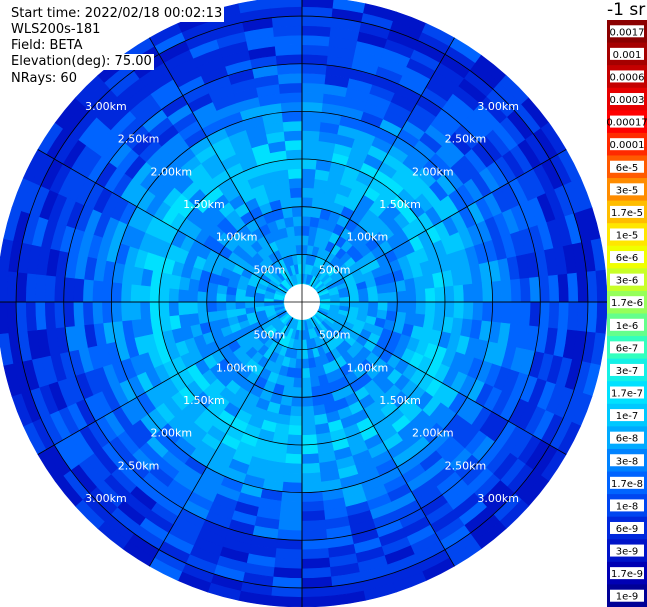 This screenshot has height=607, width=647. I want to click on colorbar-tick-label: 0.0006, so click(627, 77).